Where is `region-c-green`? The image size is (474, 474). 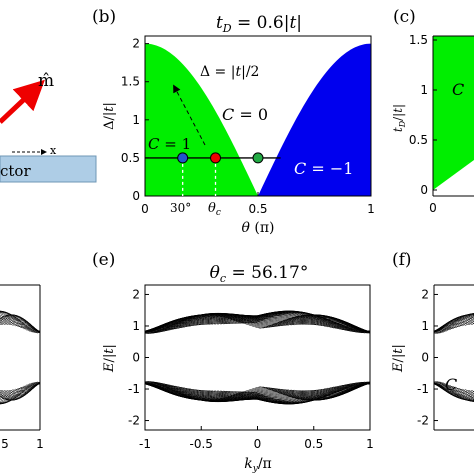
region-c-green is located at coordinates (453, 113).